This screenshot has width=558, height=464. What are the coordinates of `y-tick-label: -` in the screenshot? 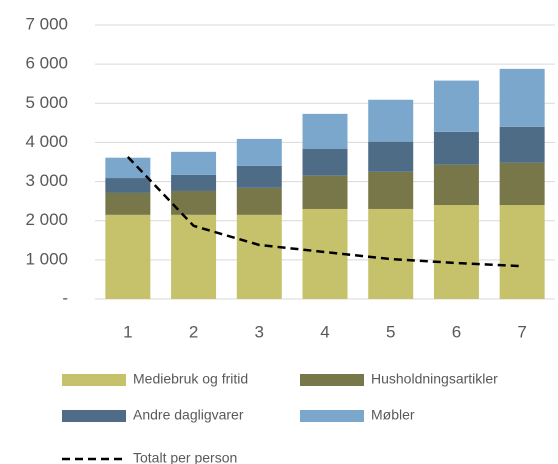 It's located at (65, 297).